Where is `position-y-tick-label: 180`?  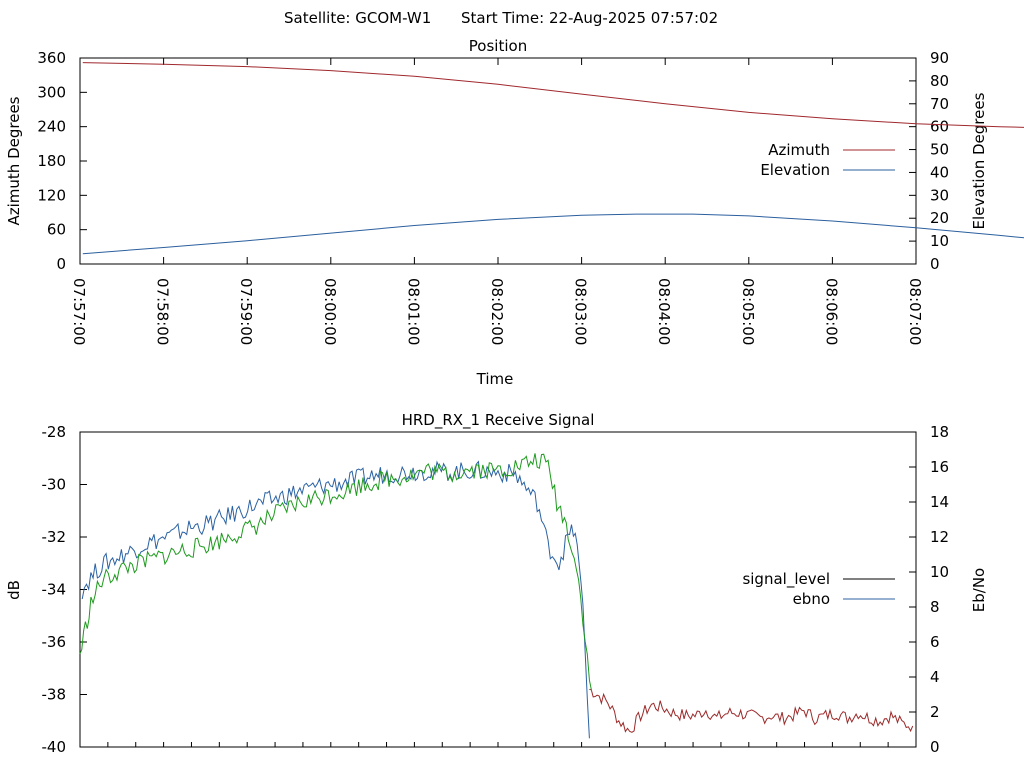
position-y-tick-label: 180 is located at coordinates (51, 161).